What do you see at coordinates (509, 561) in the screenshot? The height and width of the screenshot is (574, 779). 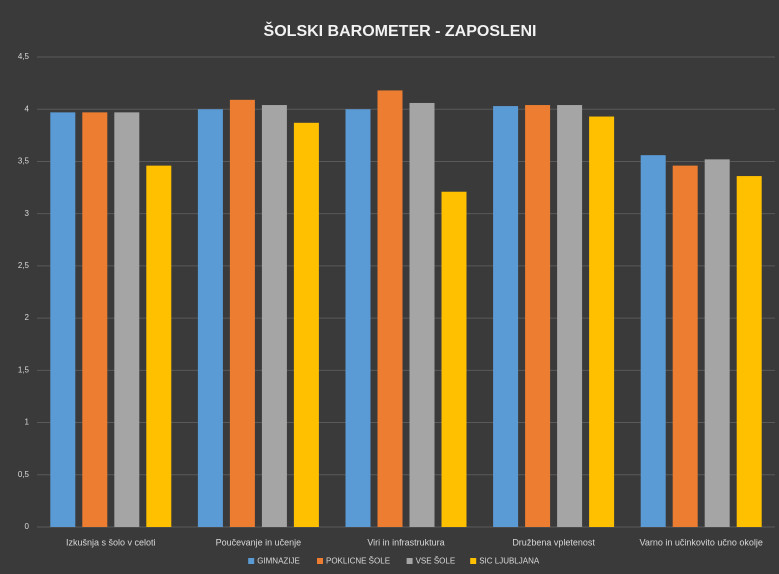 I see `legend-label: SIC LJUBLJANA` at bounding box center [509, 561].